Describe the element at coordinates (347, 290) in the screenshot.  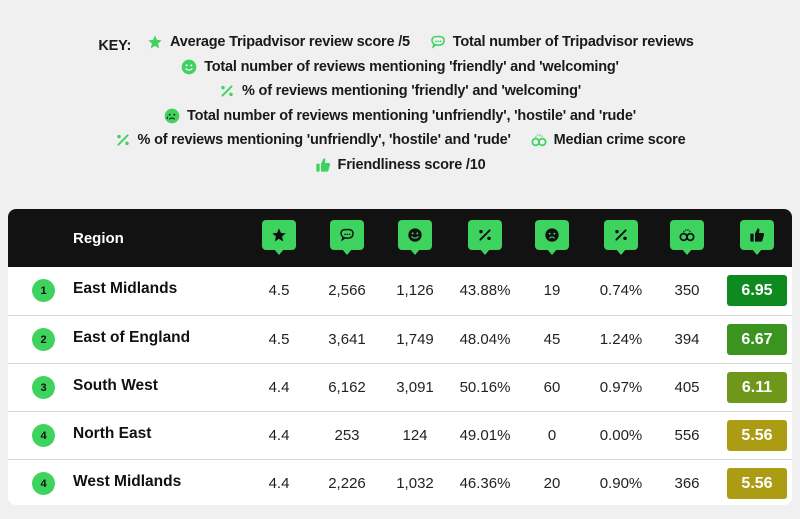
I see `total-reviews: 2,566` at that location.